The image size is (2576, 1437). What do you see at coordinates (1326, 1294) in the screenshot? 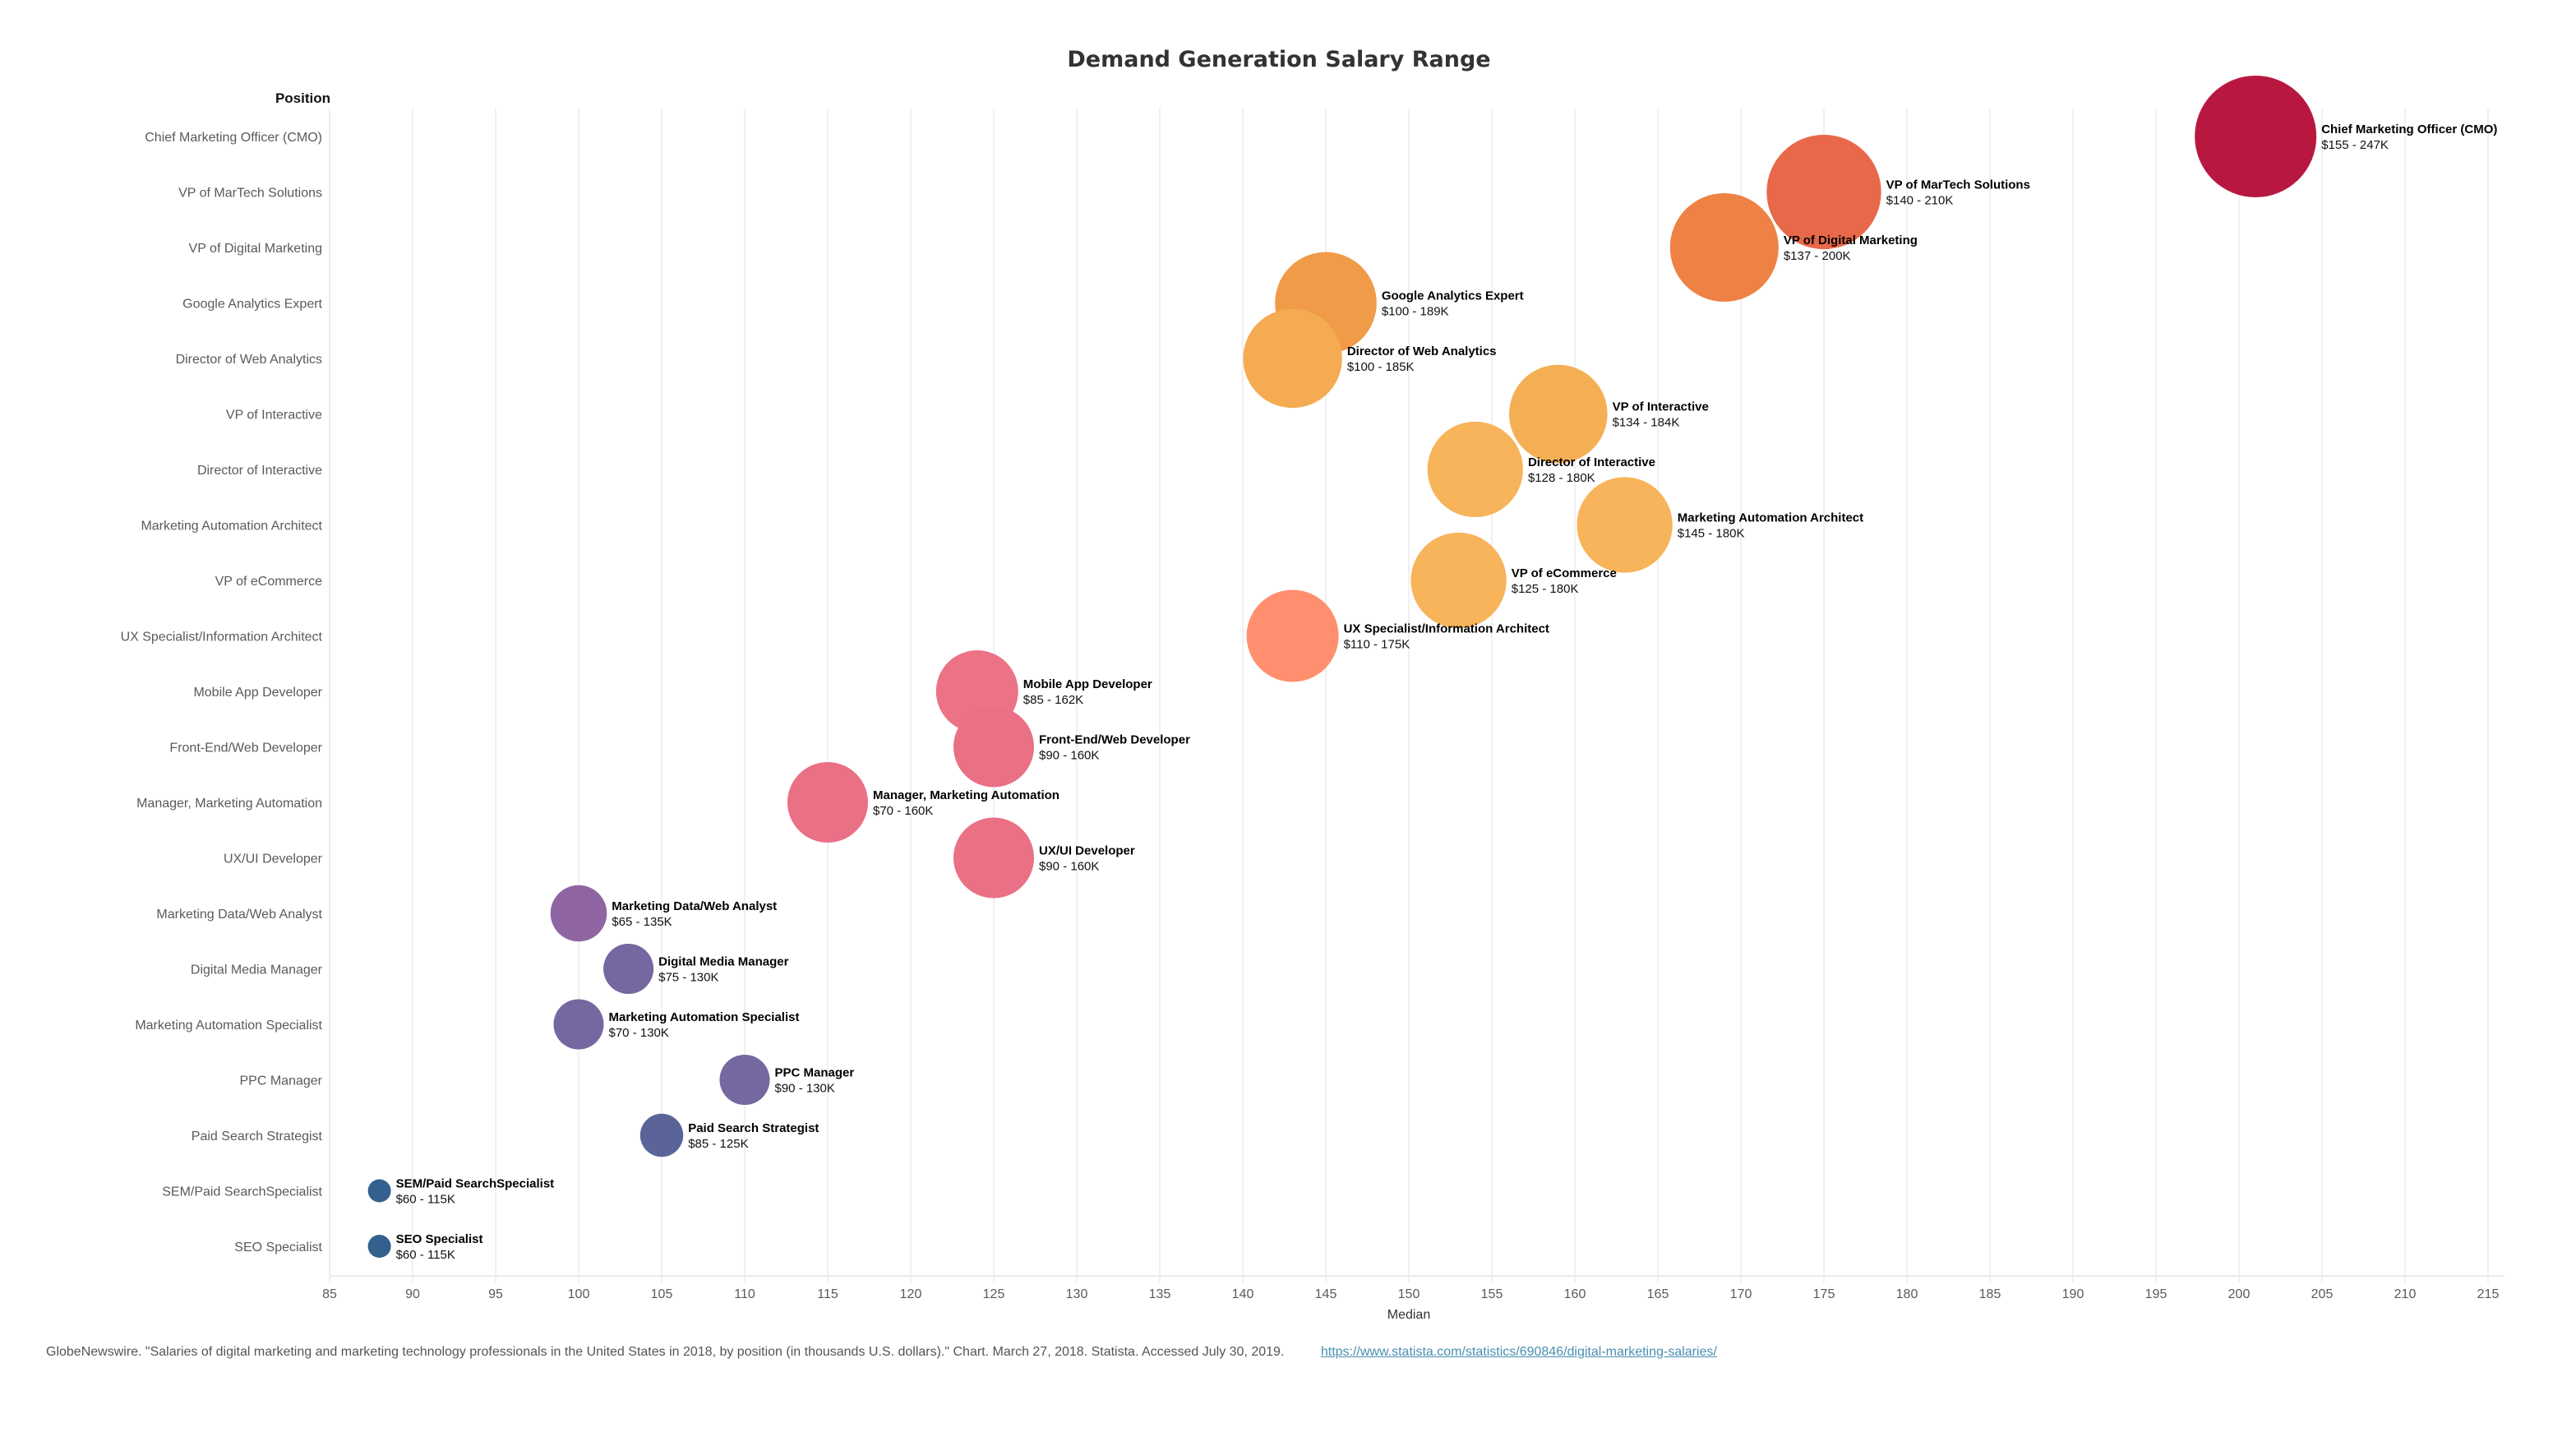
I see `x-tick-label: 145` at bounding box center [1326, 1294].